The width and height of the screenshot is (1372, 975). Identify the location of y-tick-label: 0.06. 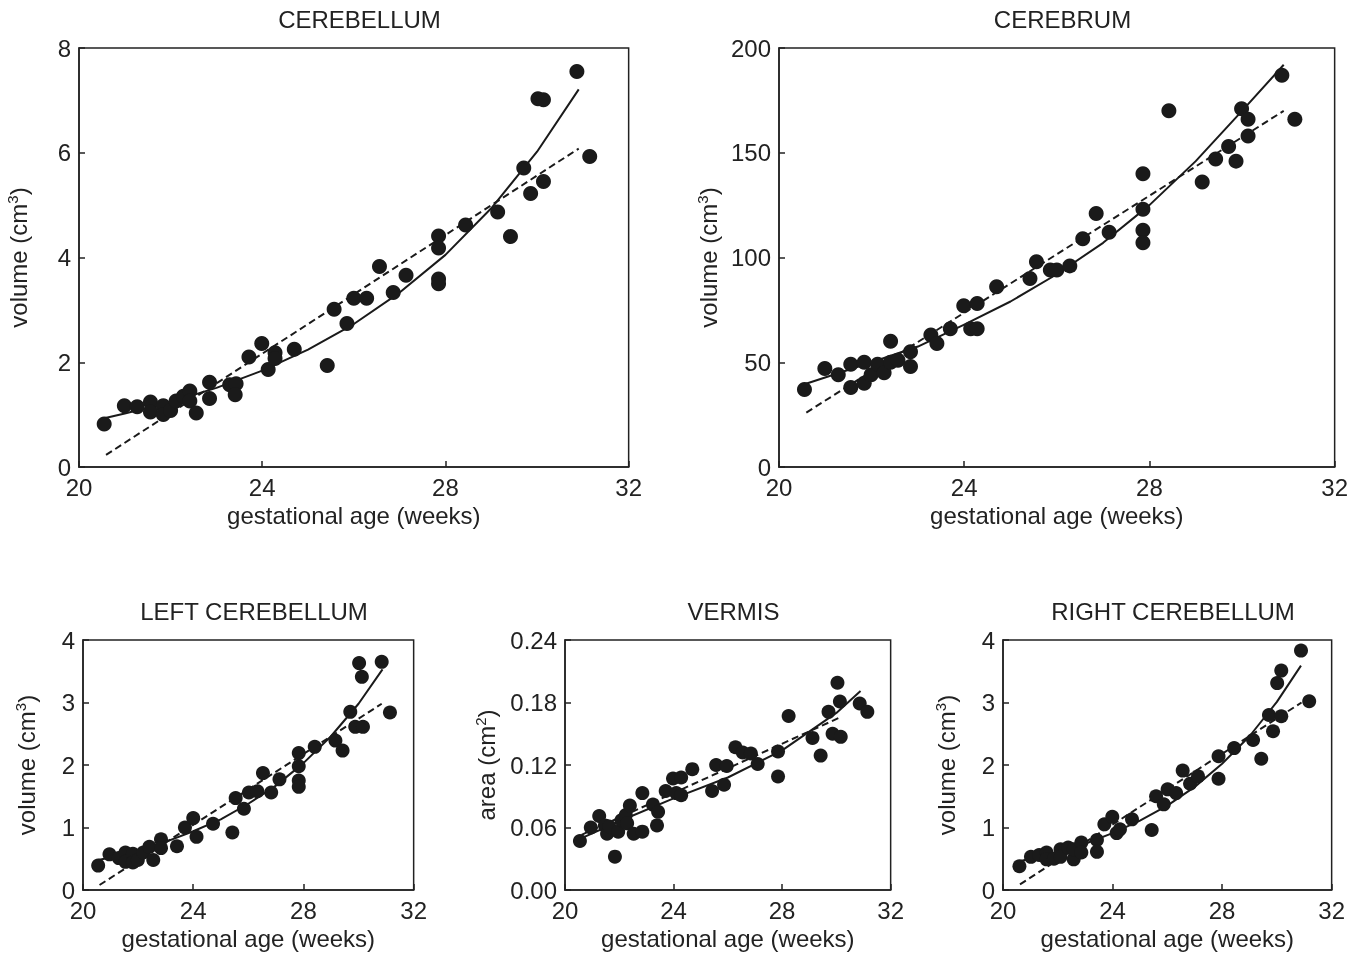
(533, 827).